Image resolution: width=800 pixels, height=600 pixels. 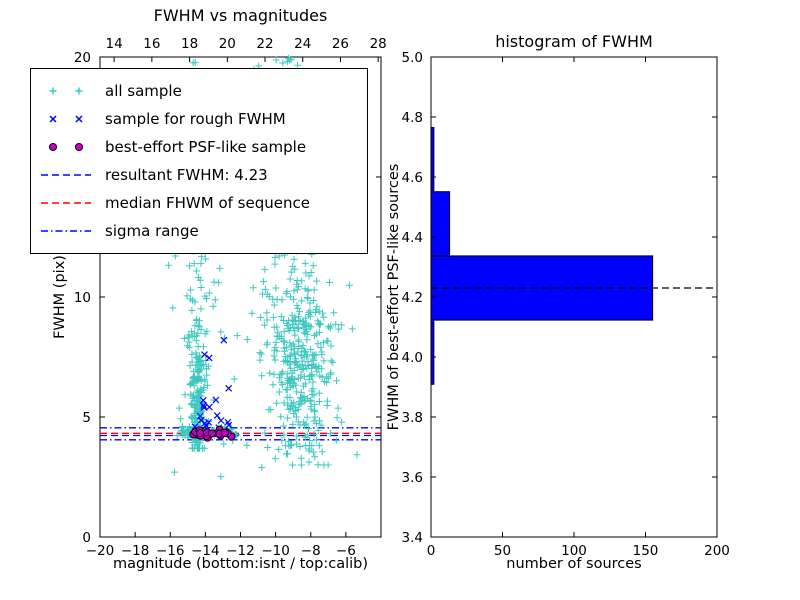 What do you see at coordinates (574, 41) in the screenshot?
I see `right-plot-title: histogram of FWHM` at bounding box center [574, 41].